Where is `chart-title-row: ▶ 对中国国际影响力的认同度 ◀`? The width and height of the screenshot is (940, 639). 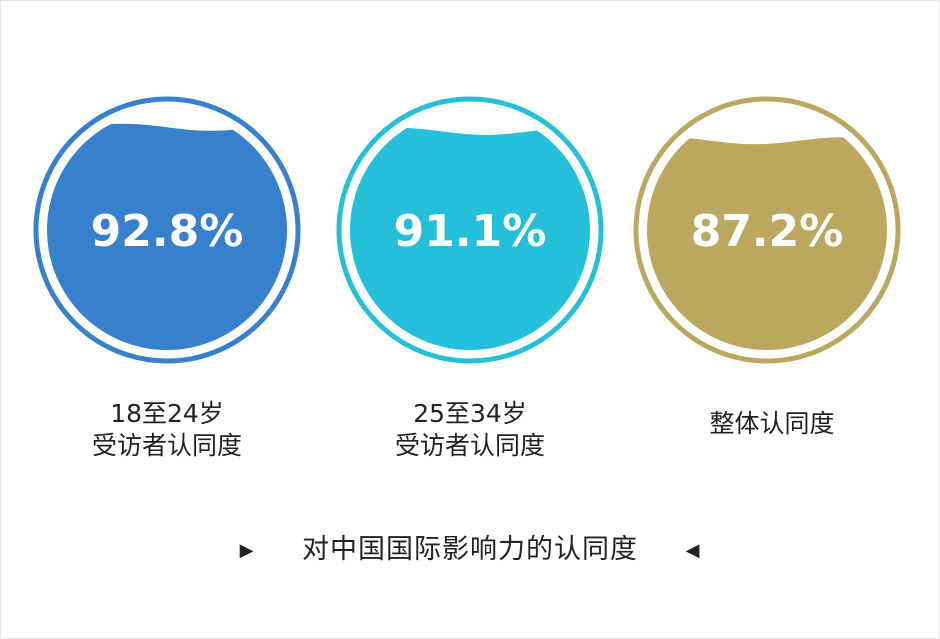
chart-title-row: ▶ 对中国国际影响力的认同度 ◀ is located at coordinates (470, 546).